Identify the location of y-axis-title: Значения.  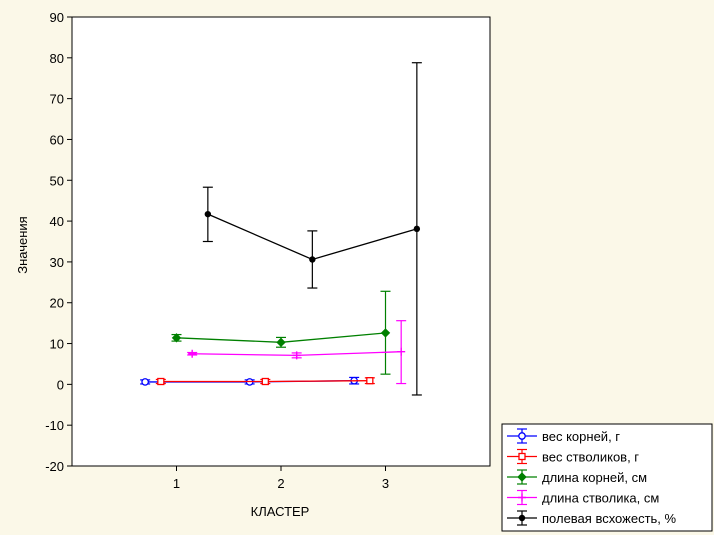
(22, 244).